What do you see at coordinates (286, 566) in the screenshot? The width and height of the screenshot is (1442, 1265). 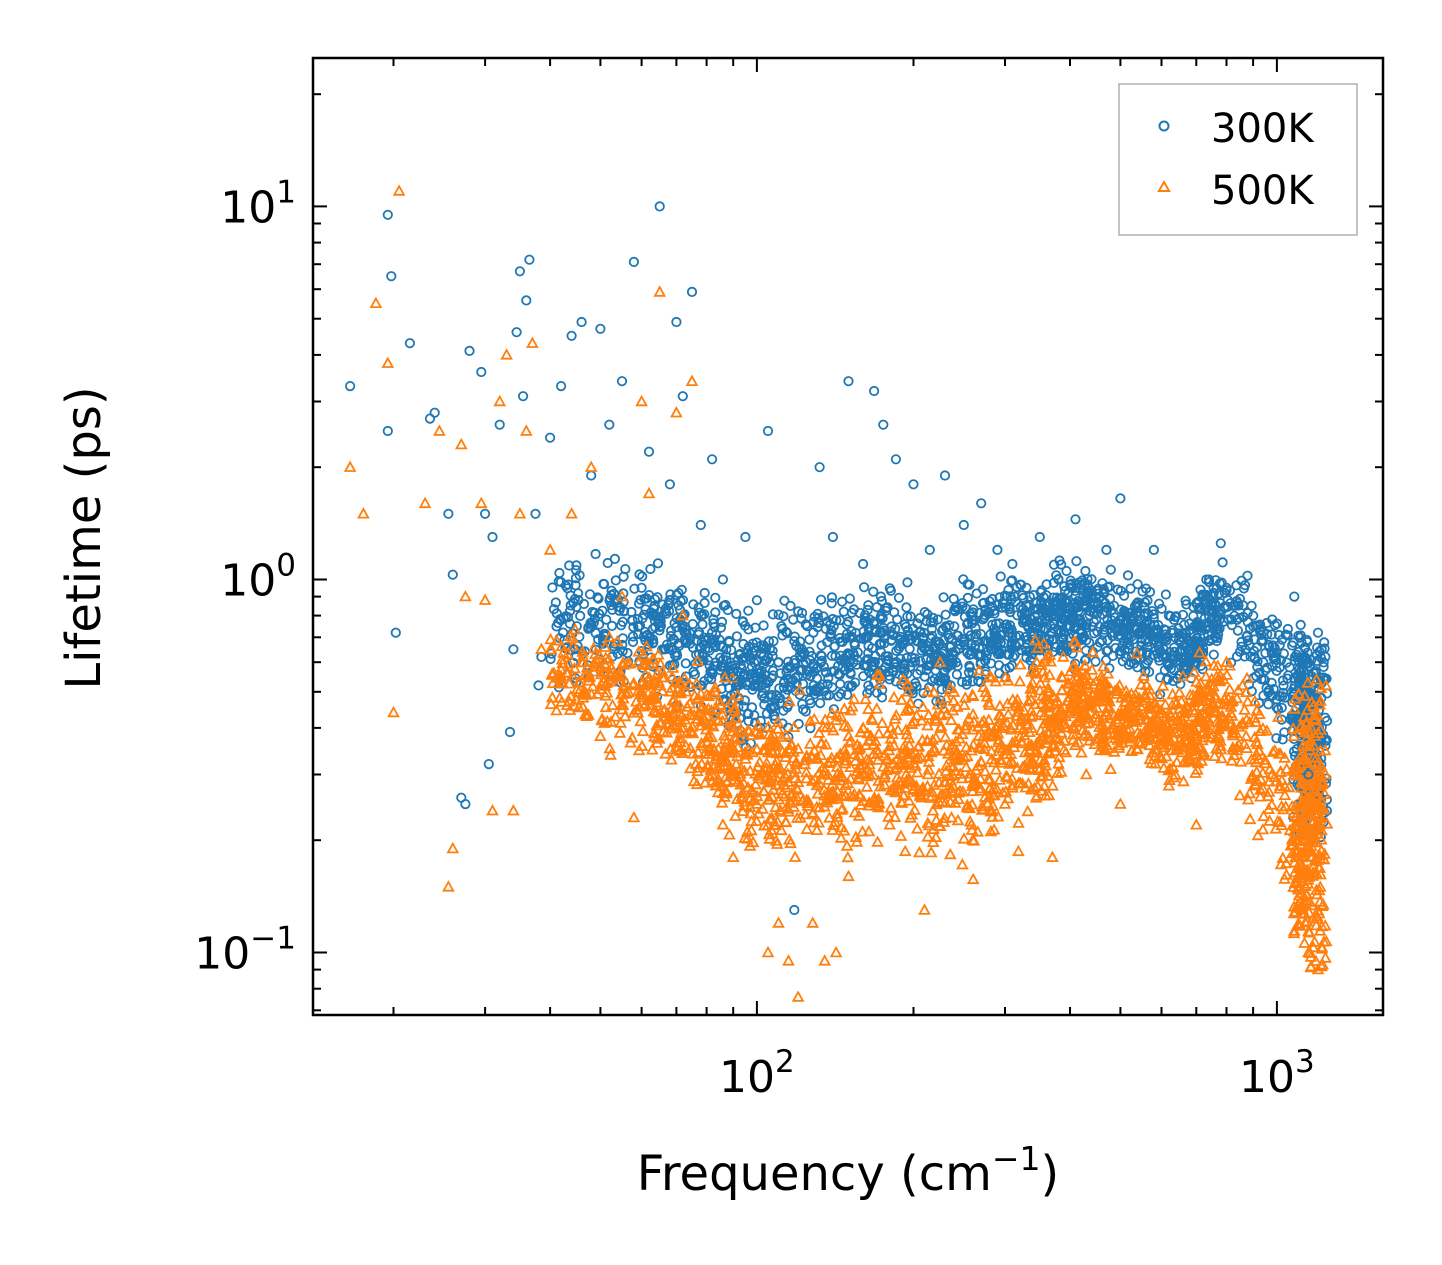 I see `y-tick-exp: 0` at bounding box center [286, 566].